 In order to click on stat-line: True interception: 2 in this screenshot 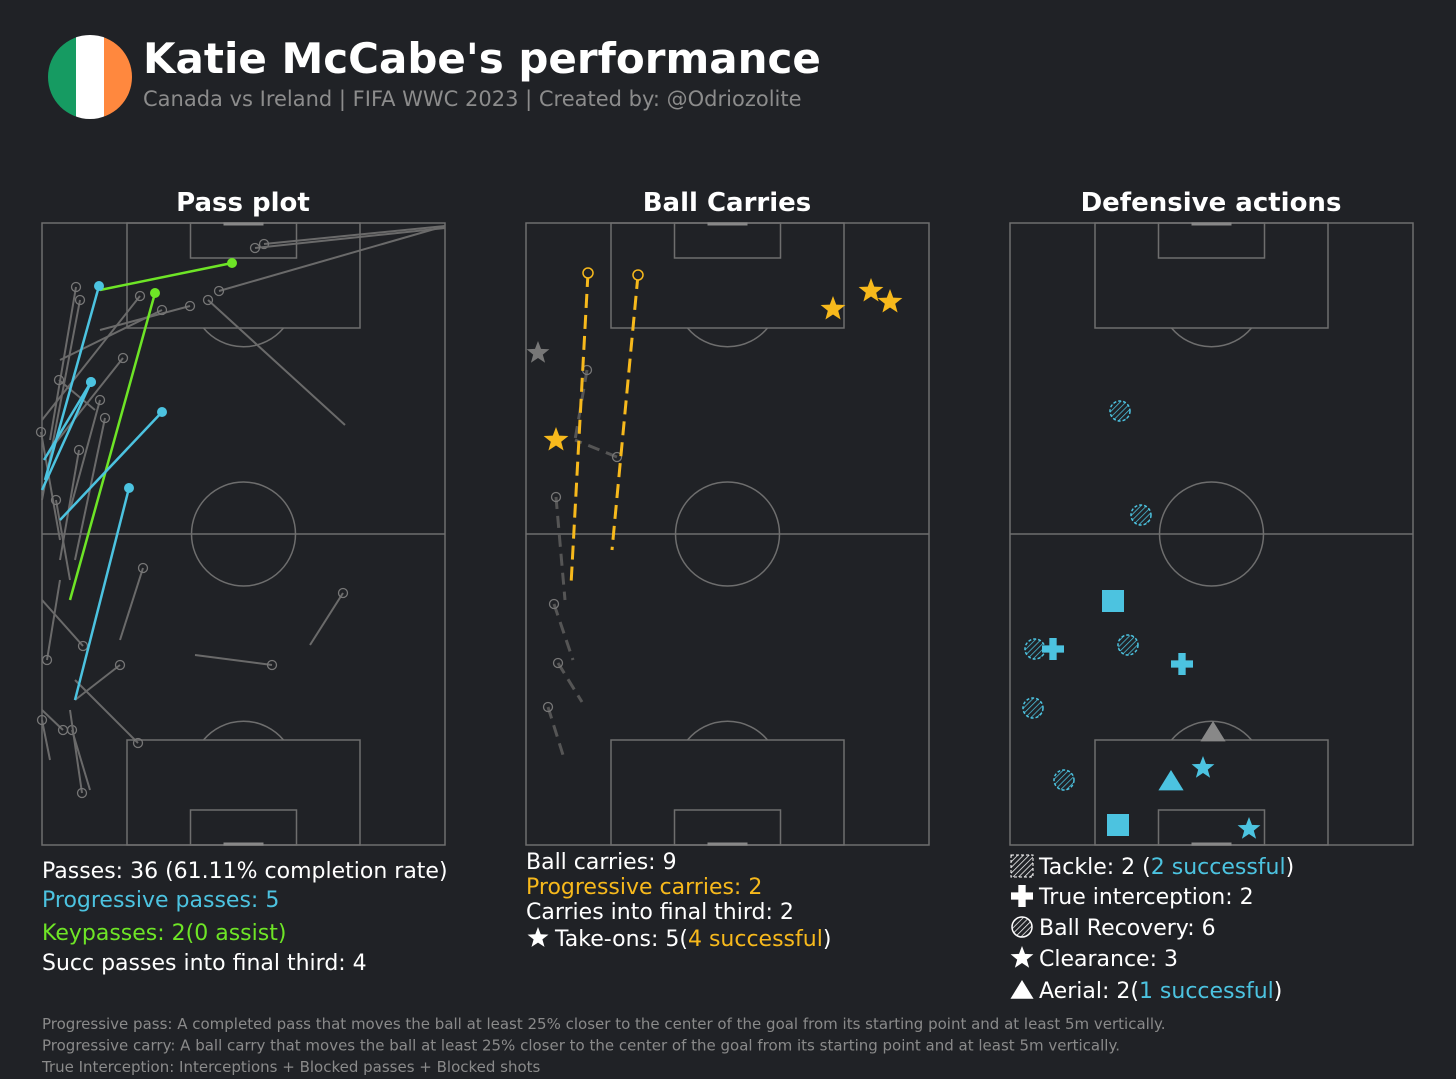, I will do `click(1146, 897)`.